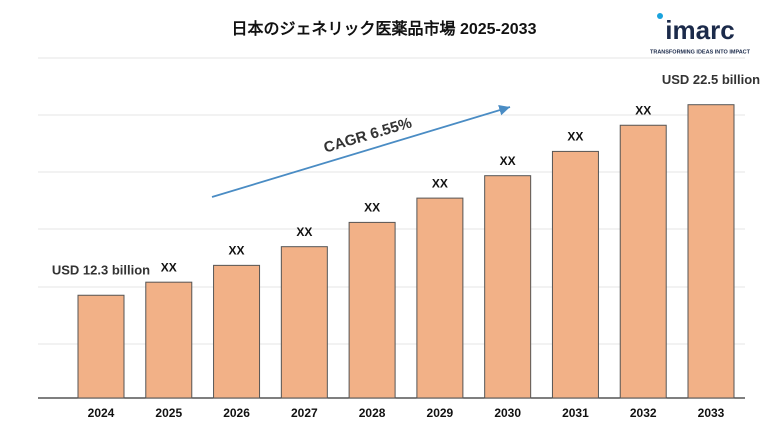 The image size is (768, 432). What do you see at coordinates (101, 270) in the screenshot?
I see `value-label: USD 12.3 billion` at bounding box center [101, 270].